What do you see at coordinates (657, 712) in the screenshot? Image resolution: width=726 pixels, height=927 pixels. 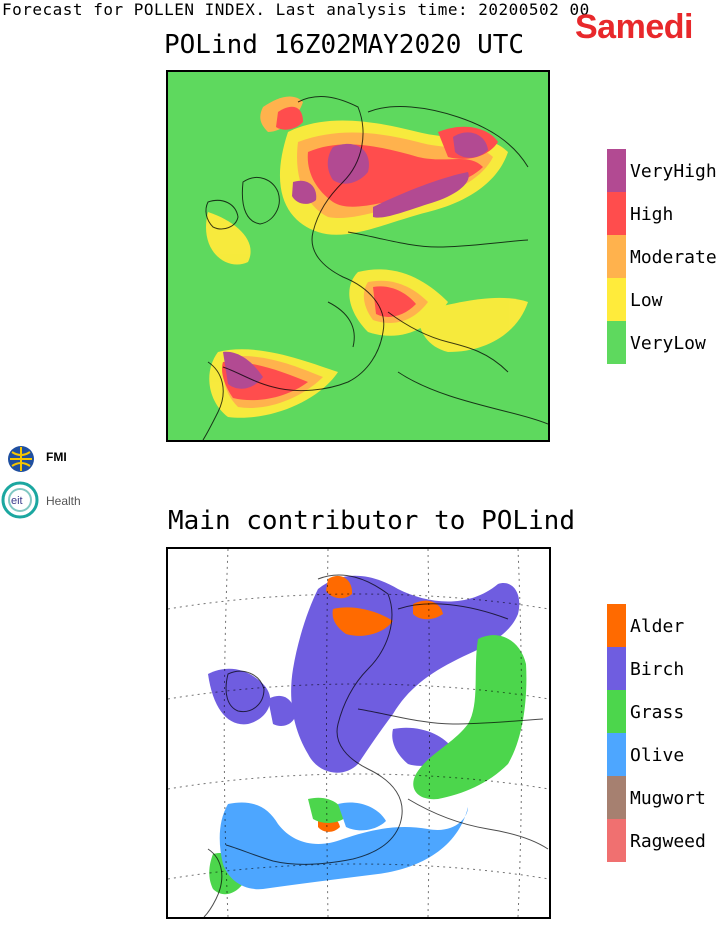 I see `legend-label-grass: Grass` at bounding box center [657, 712].